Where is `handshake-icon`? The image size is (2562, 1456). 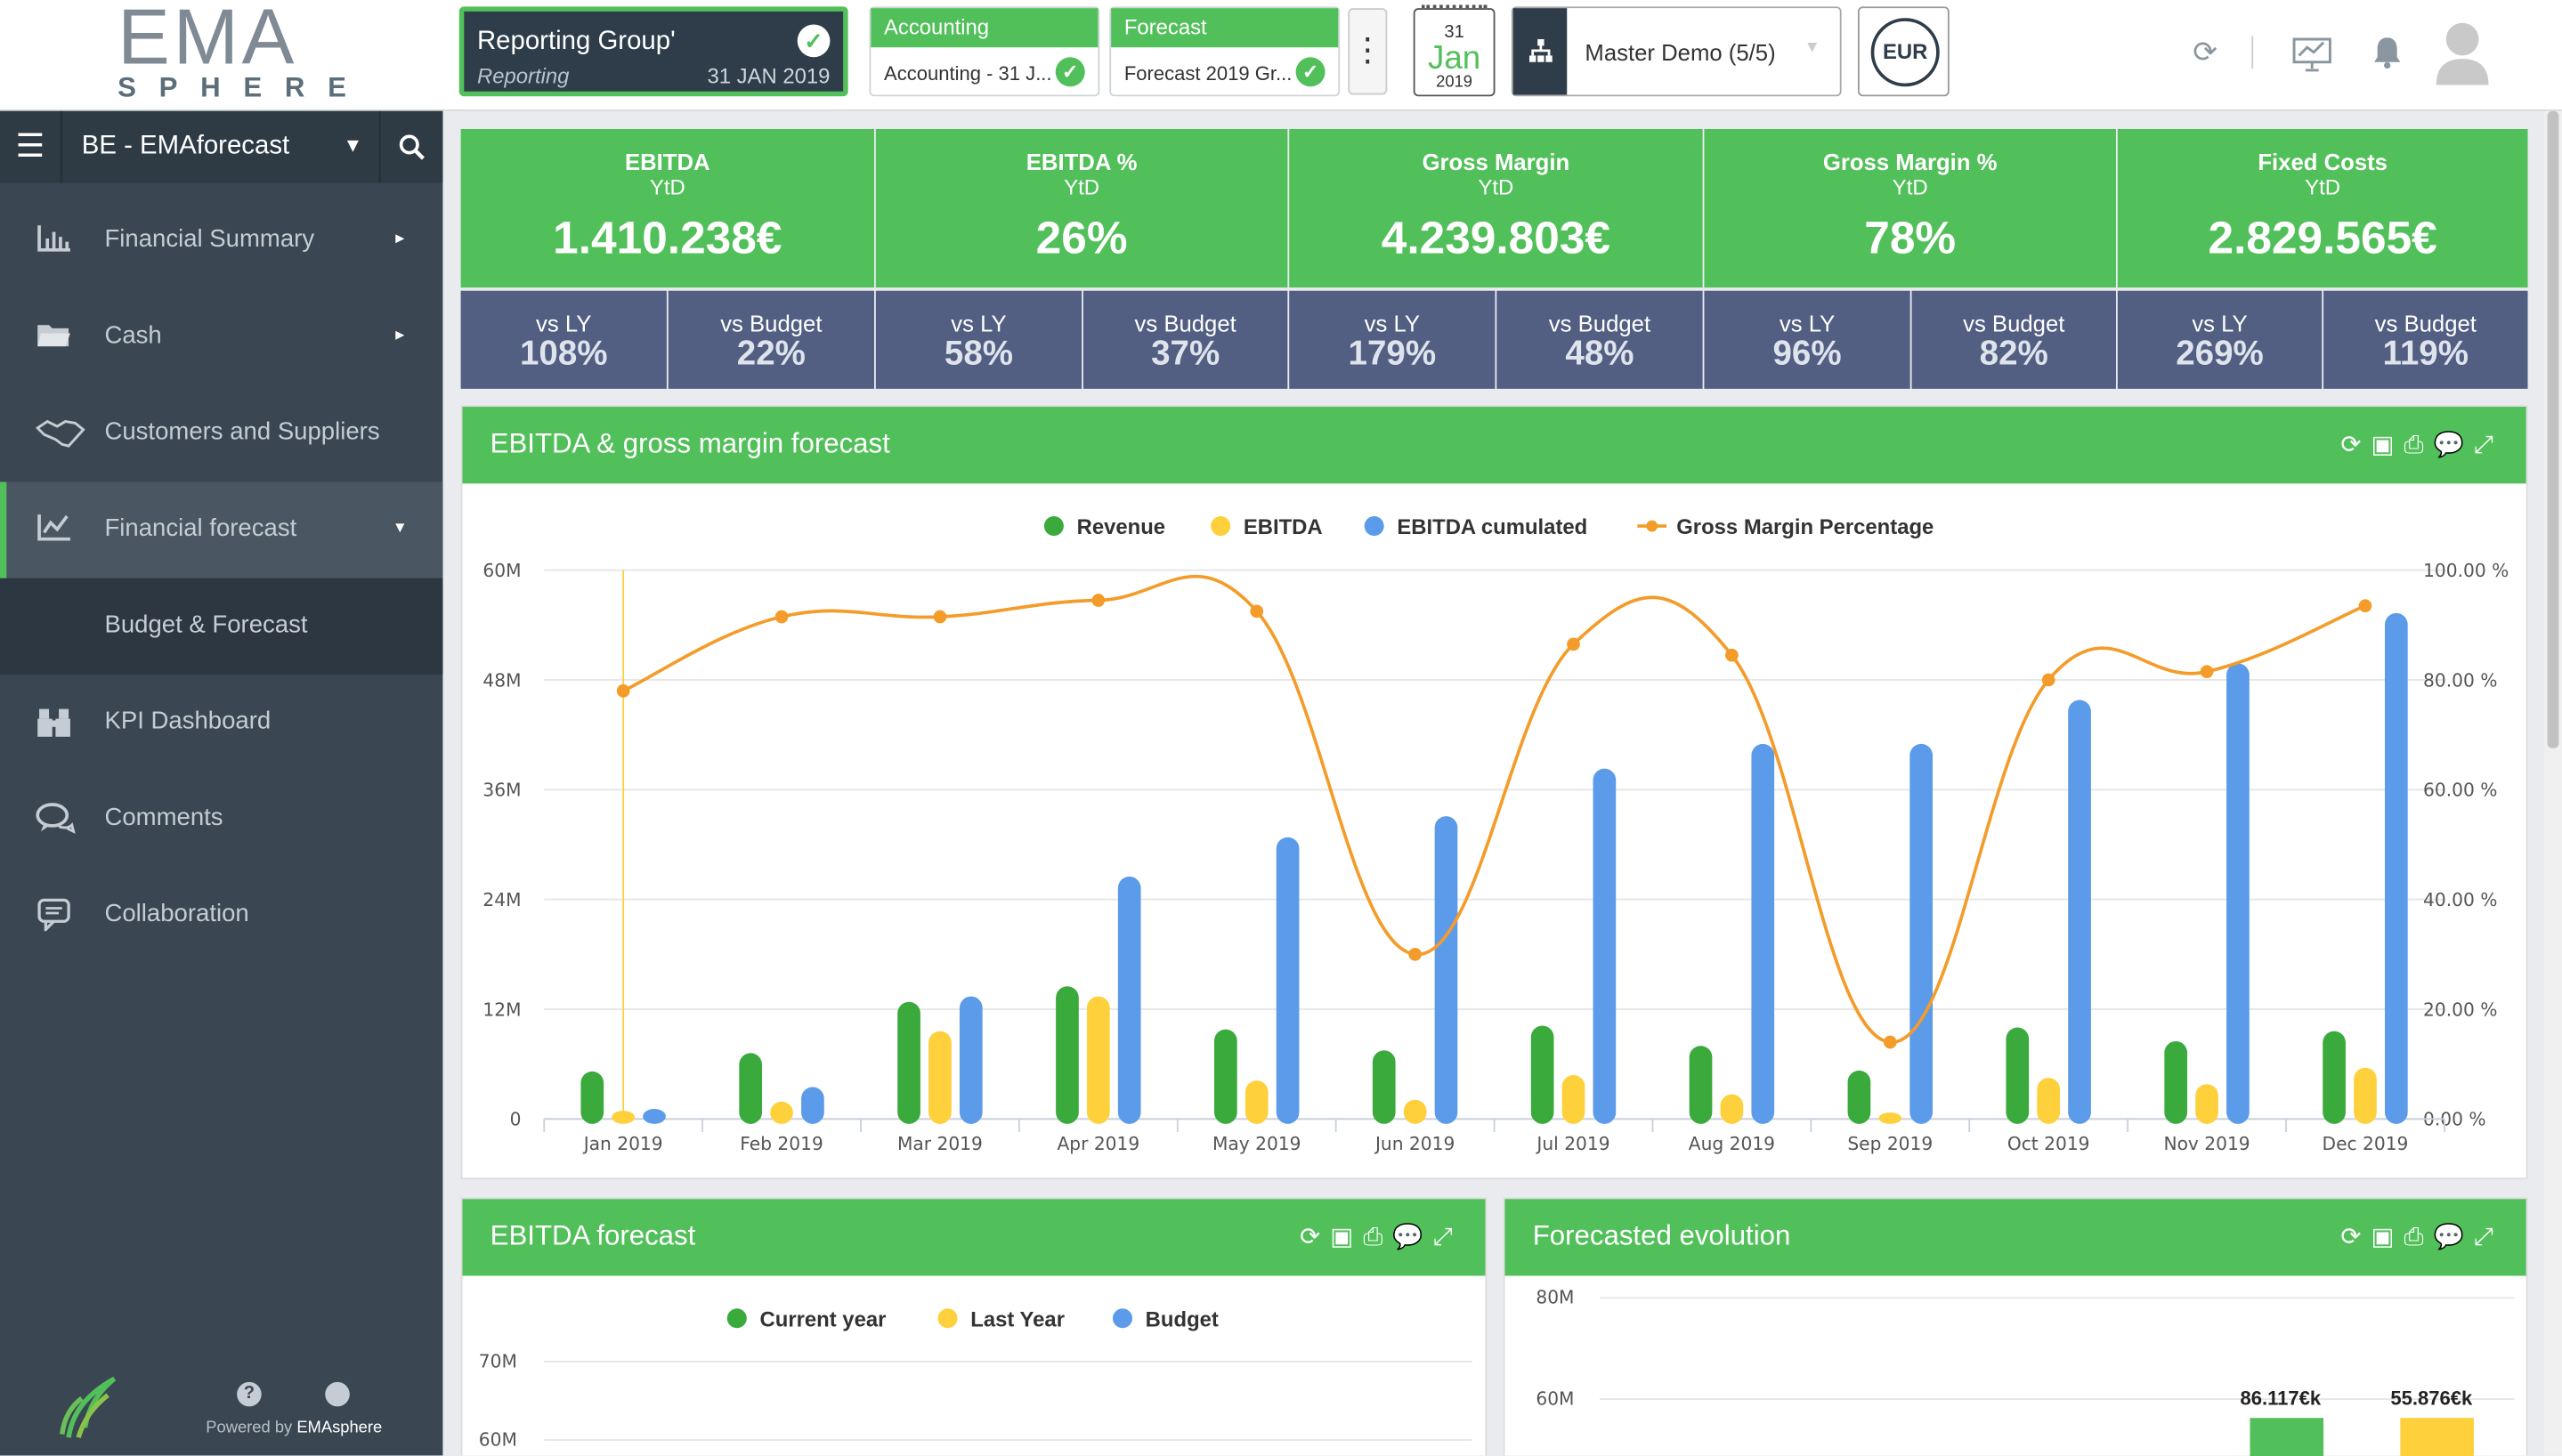
handshake-icon is located at coordinates (60, 433).